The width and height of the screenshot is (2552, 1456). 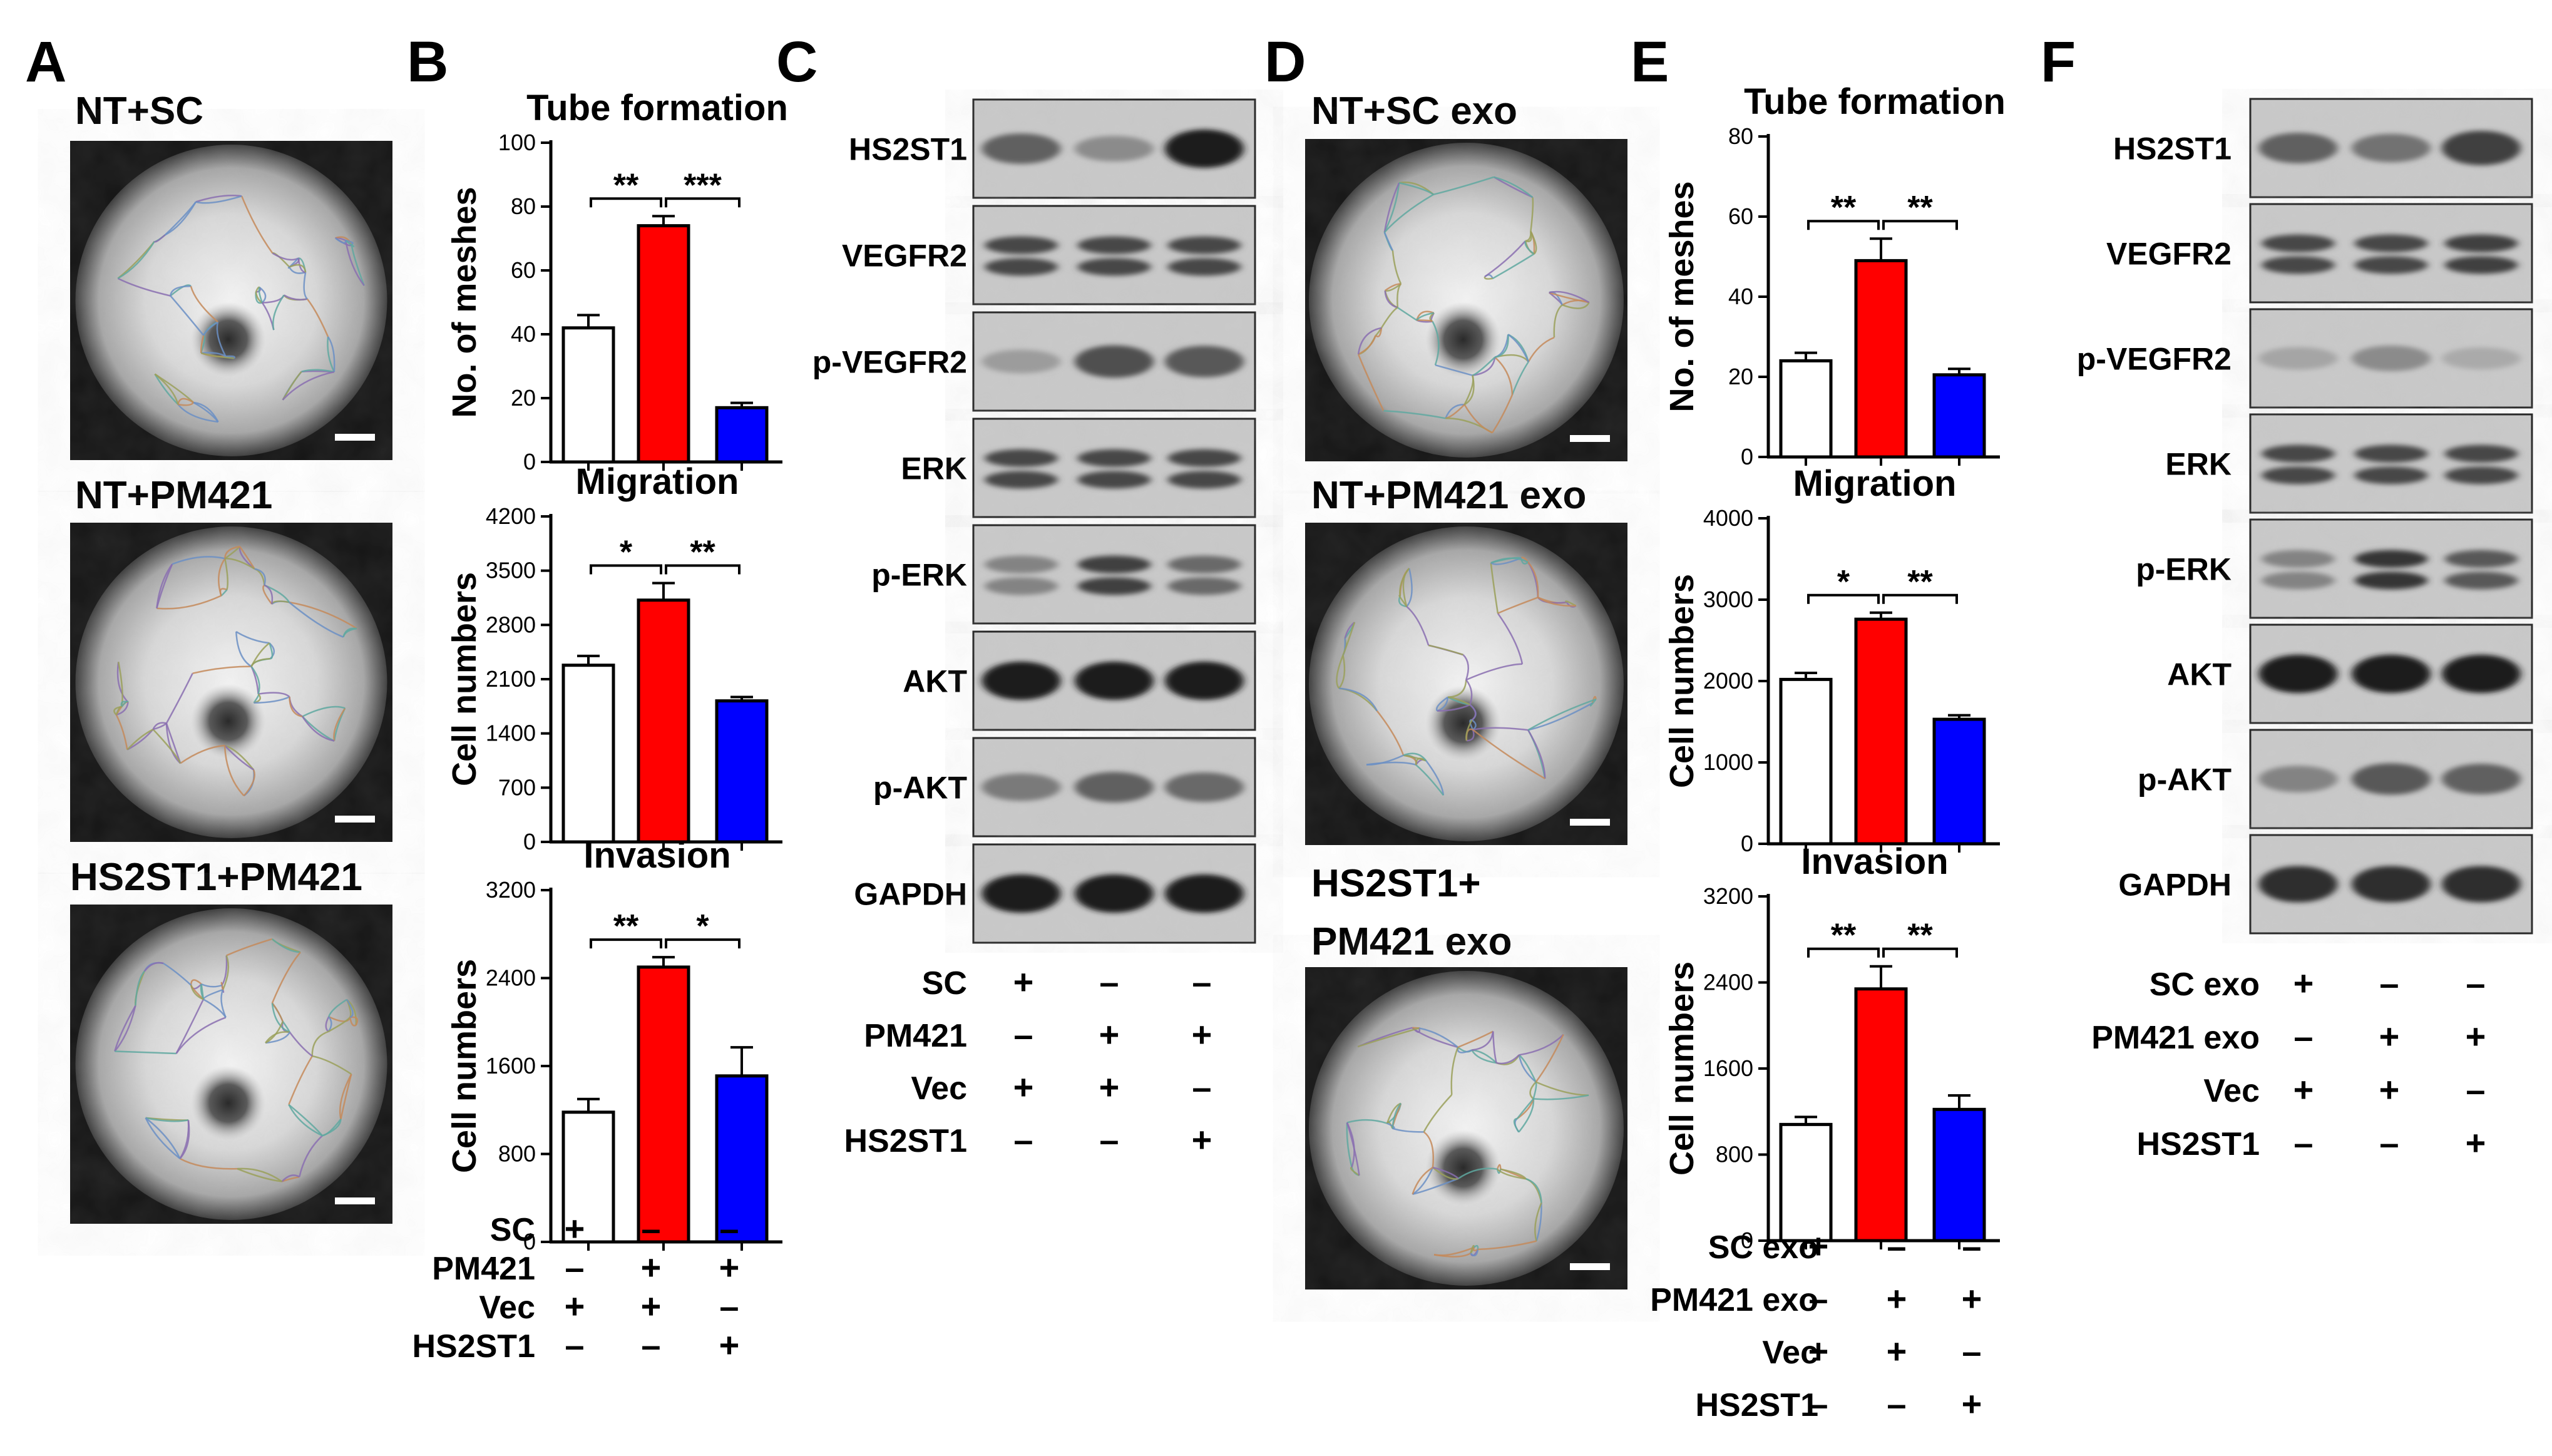 What do you see at coordinates (2175, 886) in the screenshot?
I see `blot-label: GAPDH` at bounding box center [2175, 886].